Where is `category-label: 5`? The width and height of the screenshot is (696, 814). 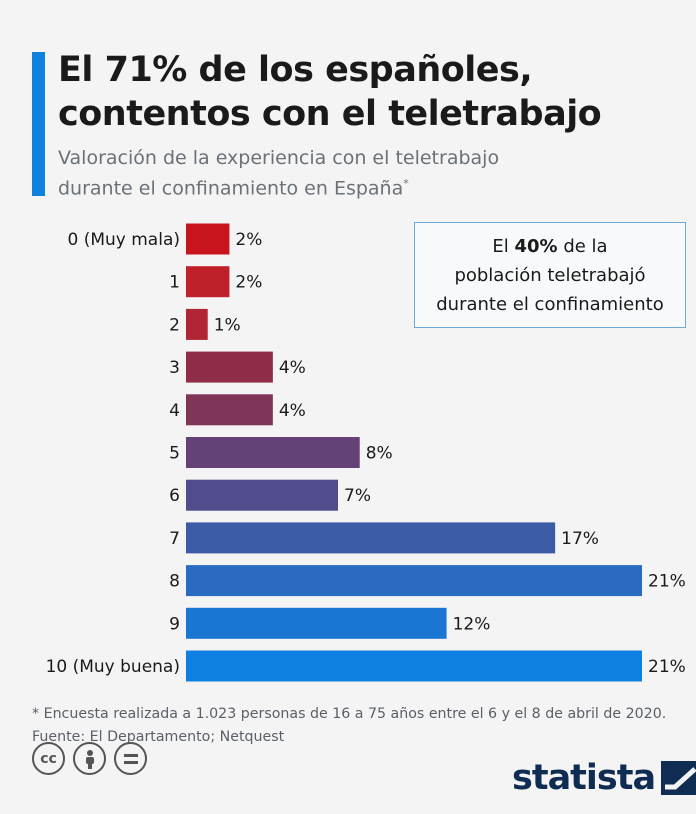
category-label: 5 is located at coordinates (174, 454).